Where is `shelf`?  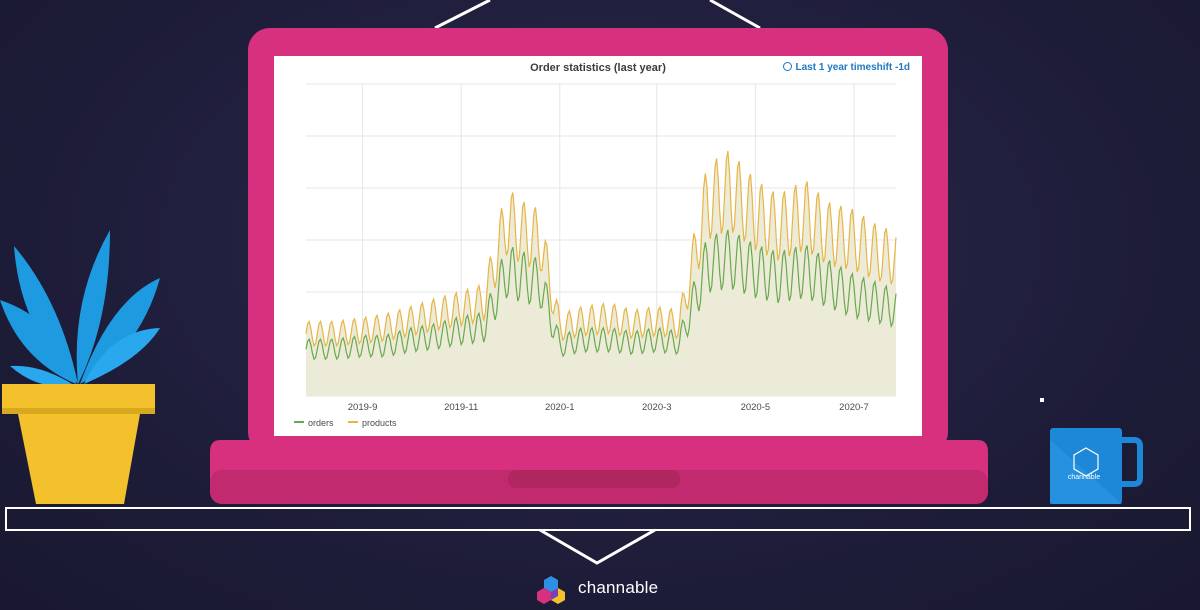 shelf is located at coordinates (598, 519).